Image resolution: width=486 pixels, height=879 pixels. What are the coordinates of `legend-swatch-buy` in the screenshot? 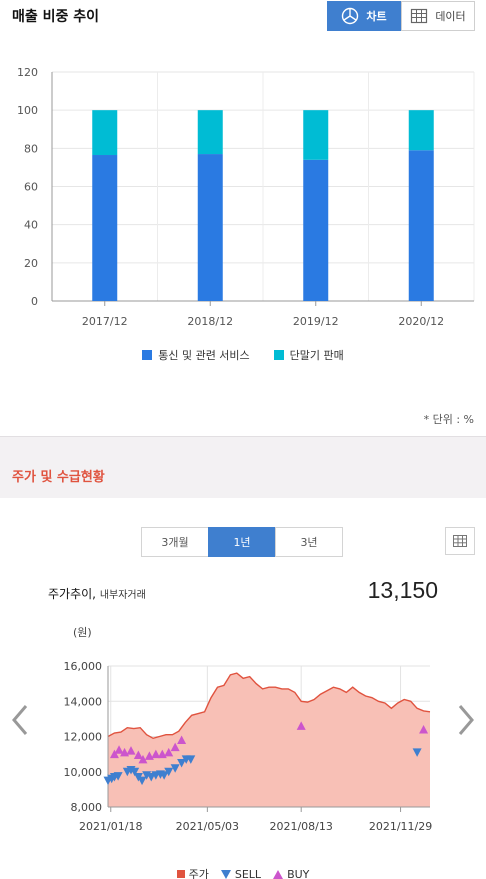 It's located at (278, 874).